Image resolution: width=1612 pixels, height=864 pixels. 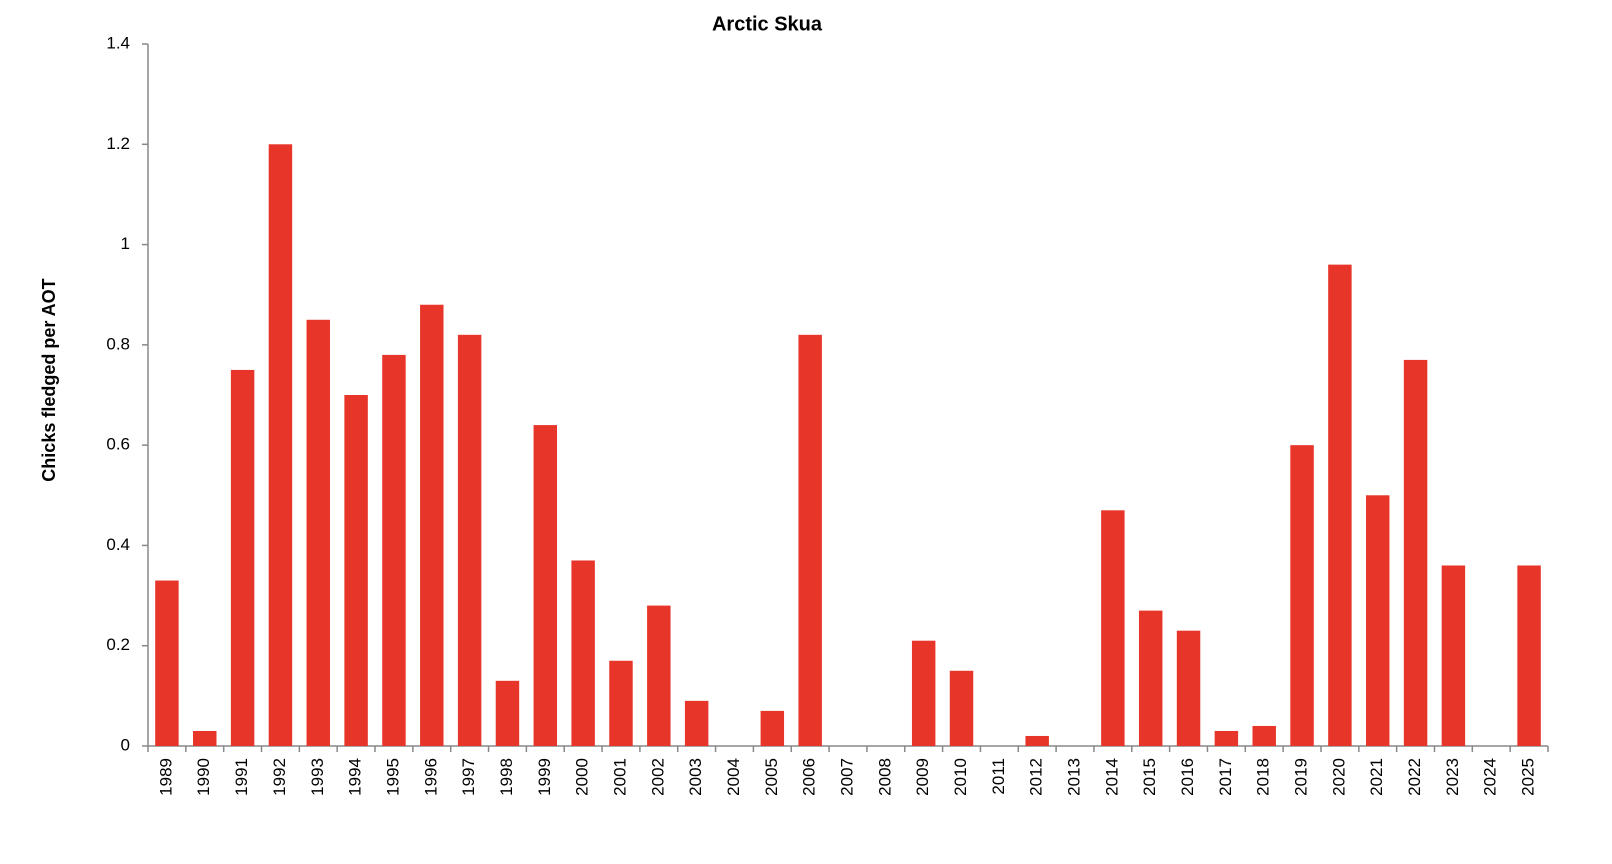 What do you see at coordinates (1111, 777) in the screenshot?
I see `x-tick-label: 2014` at bounding box center [1111, 777].